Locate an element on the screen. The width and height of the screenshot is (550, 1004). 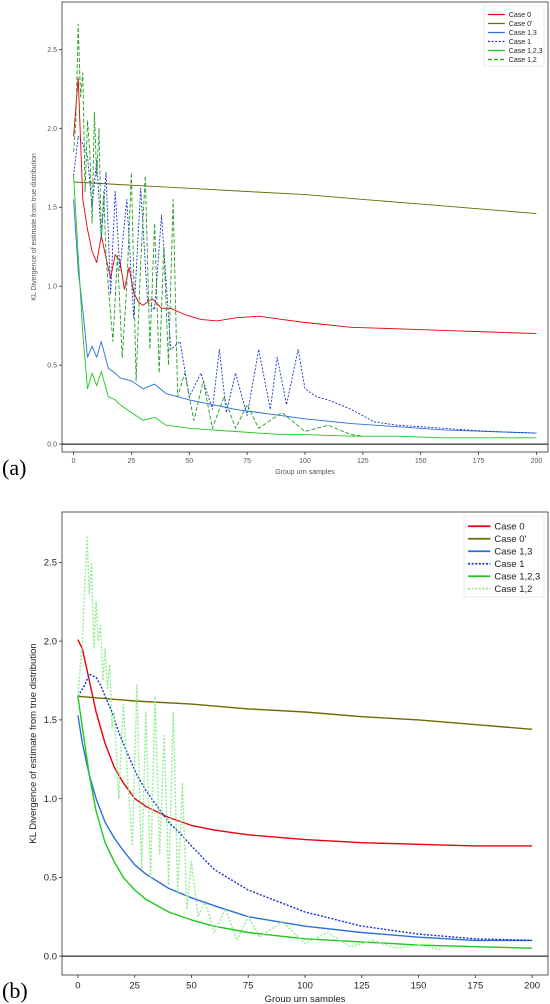
panel-label-b: (b) is located at coordinates (15, 990).